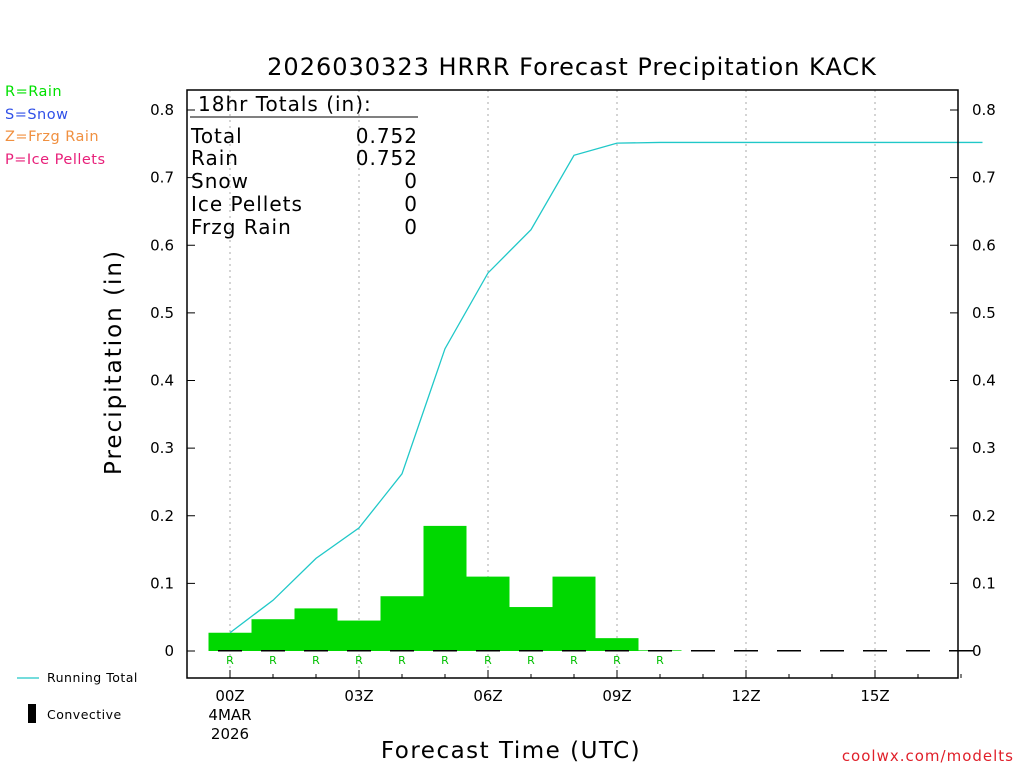  Describe the element at coordinates (588, 687) in the screenshot. I see `x-ticks: 00Z 03Z 06Z 09Z 12Z 15Z` at that location.